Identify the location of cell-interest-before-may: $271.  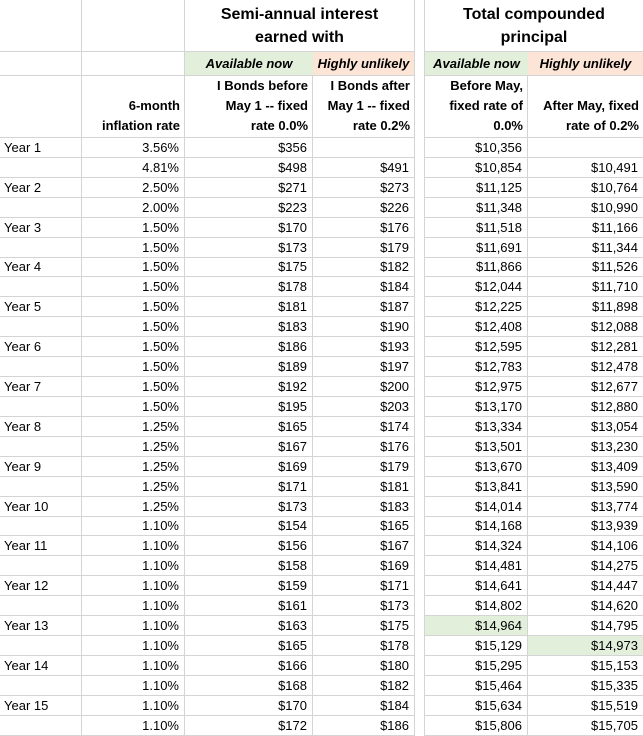
(249, 187).